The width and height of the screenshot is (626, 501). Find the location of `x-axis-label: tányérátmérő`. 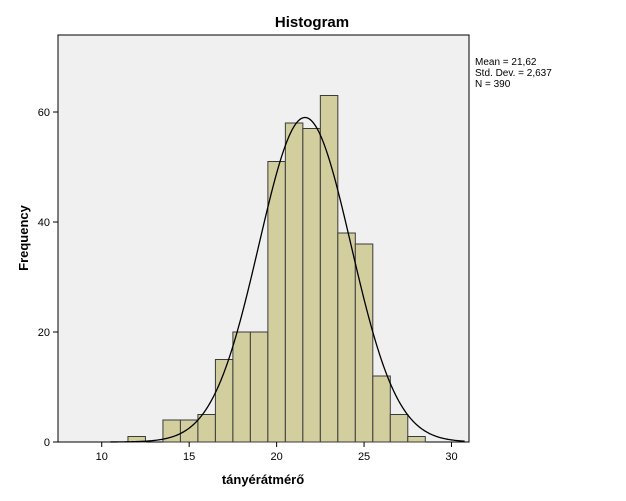

x-axis-label: tányérátmérő is located at coordinates (263, 479).